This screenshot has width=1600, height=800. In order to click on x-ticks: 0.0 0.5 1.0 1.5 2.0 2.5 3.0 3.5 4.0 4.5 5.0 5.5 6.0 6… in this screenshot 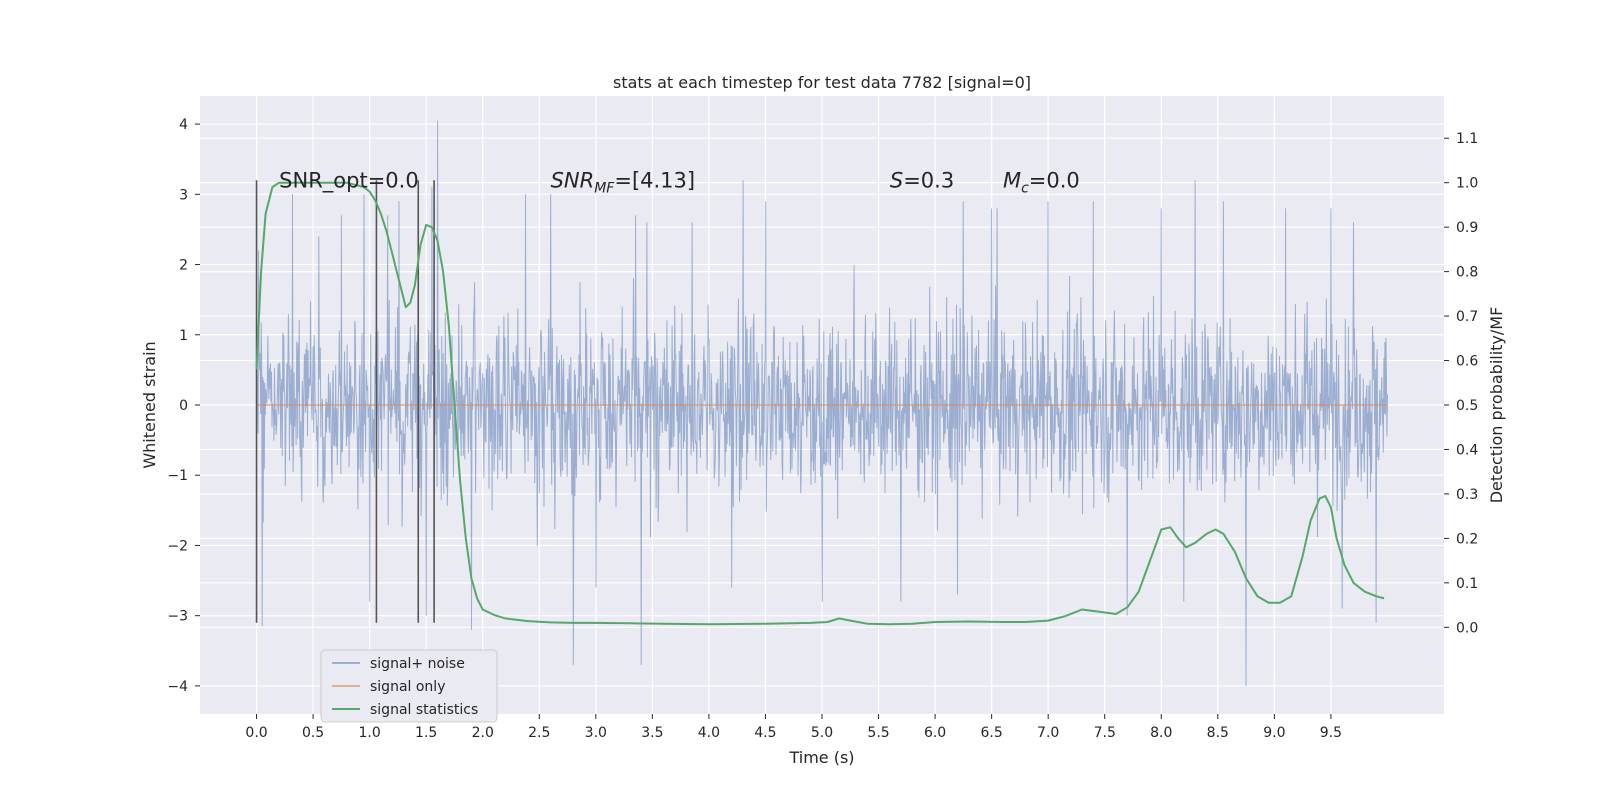, I will do `click(793, 727)`.